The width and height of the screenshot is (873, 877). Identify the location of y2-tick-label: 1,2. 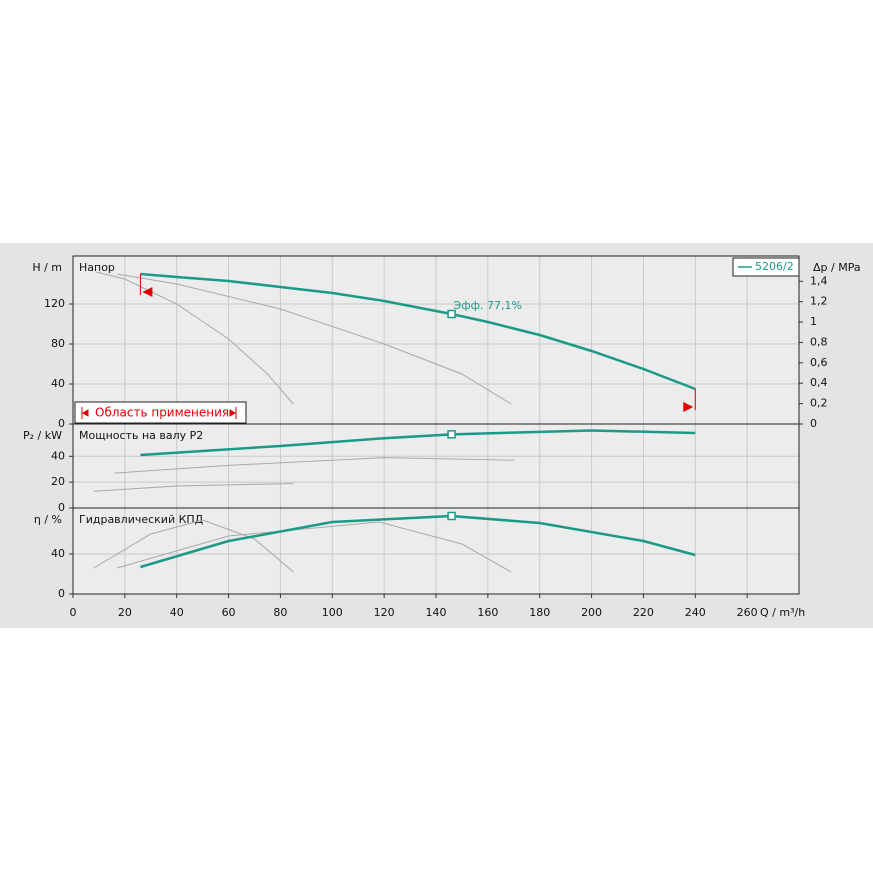
(819, 301).